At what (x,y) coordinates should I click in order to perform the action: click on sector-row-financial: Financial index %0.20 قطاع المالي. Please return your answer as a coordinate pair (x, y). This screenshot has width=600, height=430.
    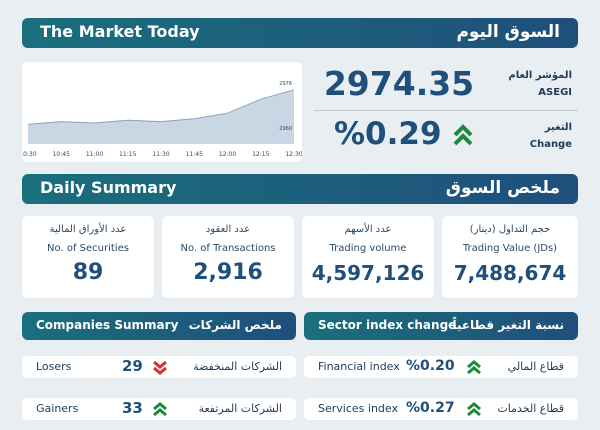
    Looking at the image, I should click on (441, 367).